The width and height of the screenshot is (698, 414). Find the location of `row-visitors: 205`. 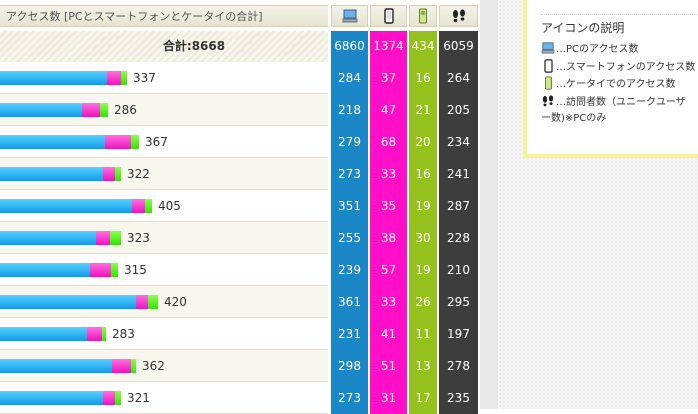

row-visitors: 205 is located at coordinates (458, 110).